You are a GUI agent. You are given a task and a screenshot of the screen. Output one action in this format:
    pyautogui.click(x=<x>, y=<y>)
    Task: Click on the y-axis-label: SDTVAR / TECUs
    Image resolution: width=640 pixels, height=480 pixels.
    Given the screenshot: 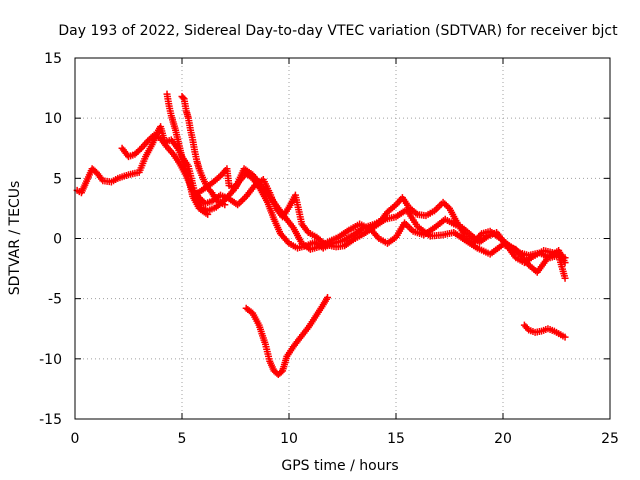 What is the action you would take?
    pyautogui.click(x=15, y=238)
    